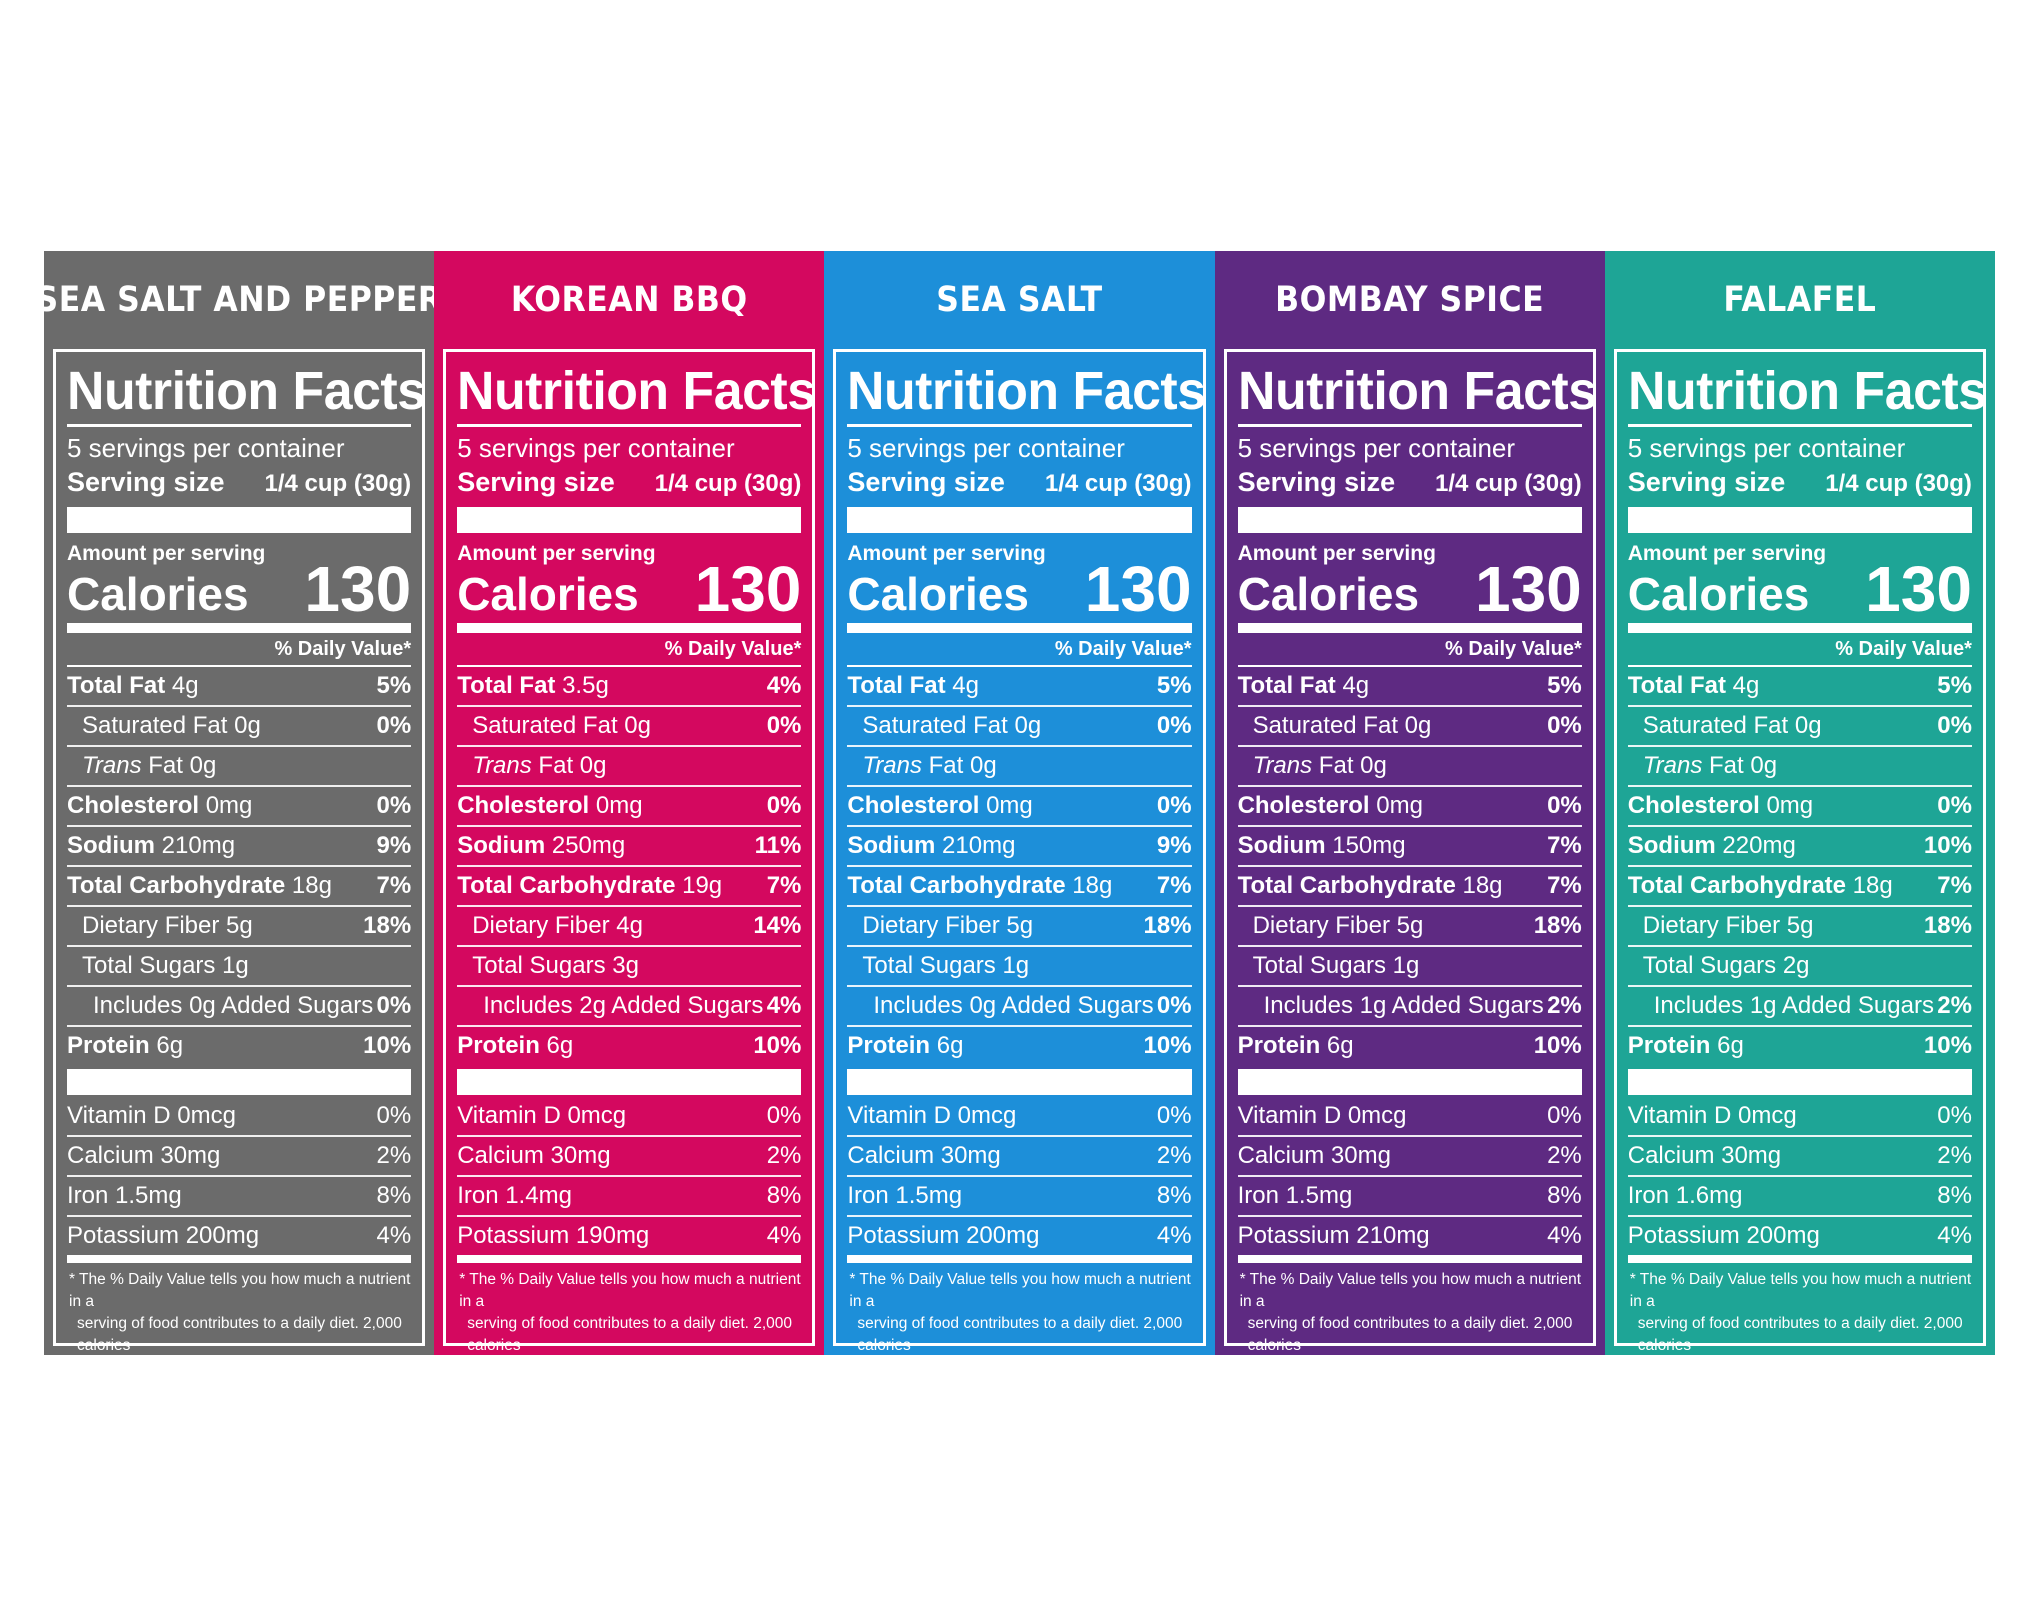 The image size is (2037, 1608). What do you see at coordinates (545, 725) in the screenshot?
I see `nutrient-name: Saturated Fat` at bounding box center [545, 725].